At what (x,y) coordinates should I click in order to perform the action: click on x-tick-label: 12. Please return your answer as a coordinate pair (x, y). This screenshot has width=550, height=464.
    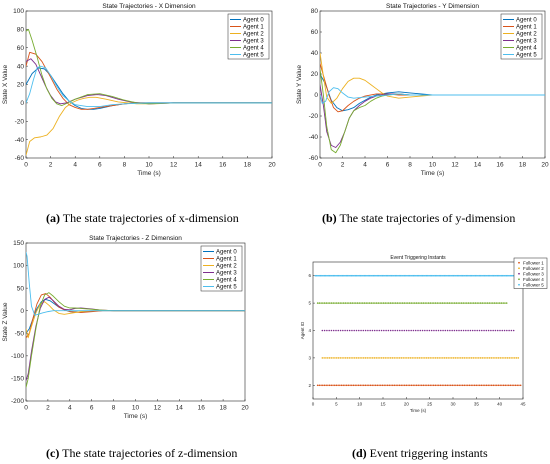
    Looking at the image, I should click on (158, 408).